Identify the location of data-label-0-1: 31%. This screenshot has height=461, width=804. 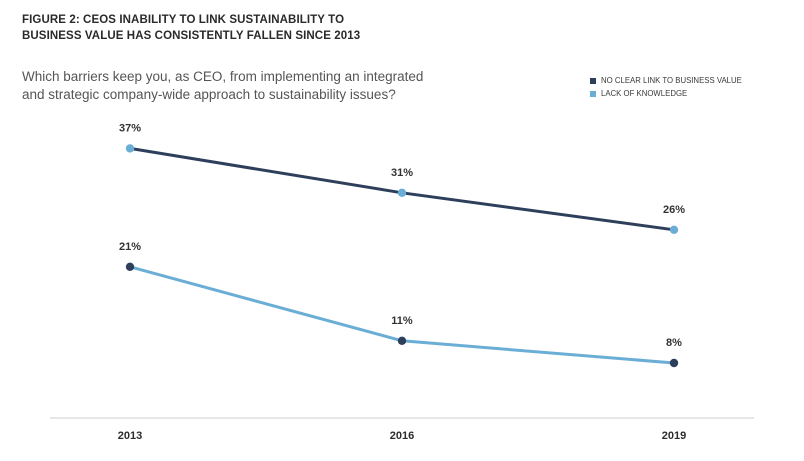
(402, 173).